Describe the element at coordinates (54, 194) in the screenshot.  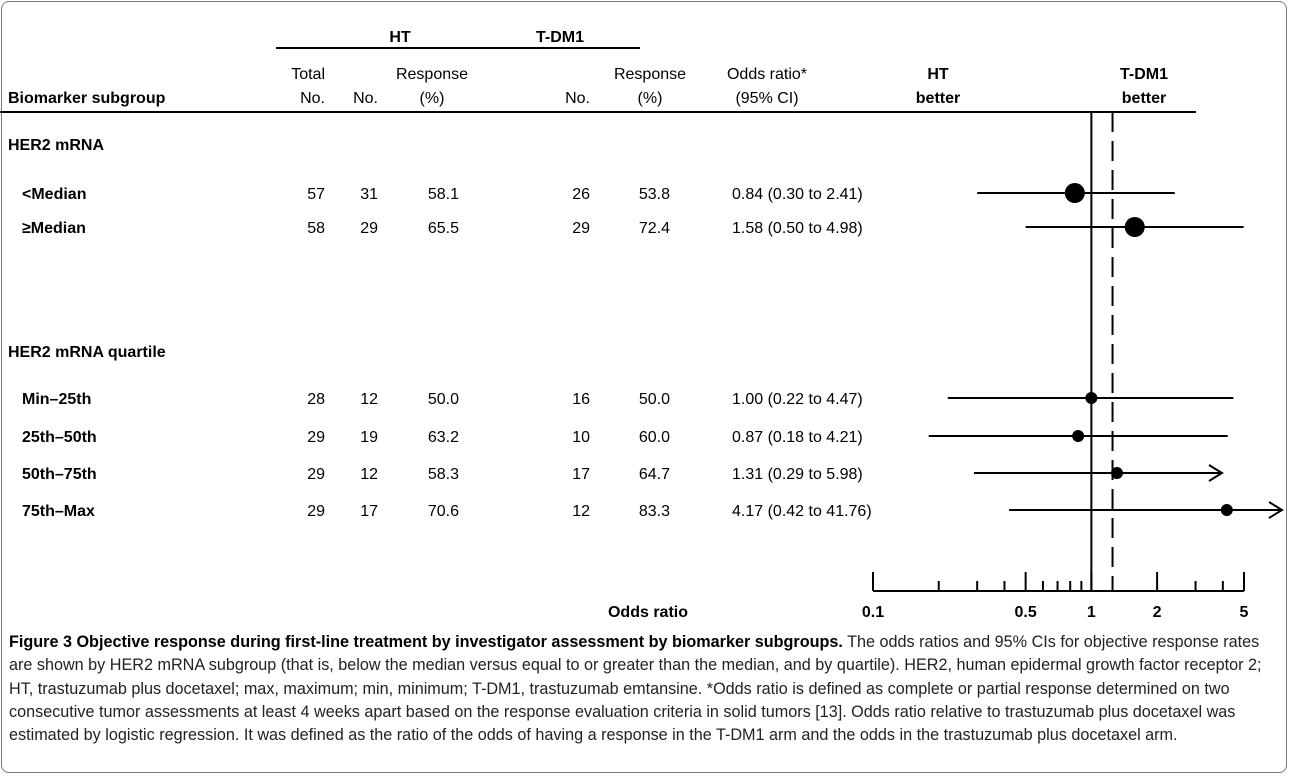
I see `row-label: <Median` at that location.